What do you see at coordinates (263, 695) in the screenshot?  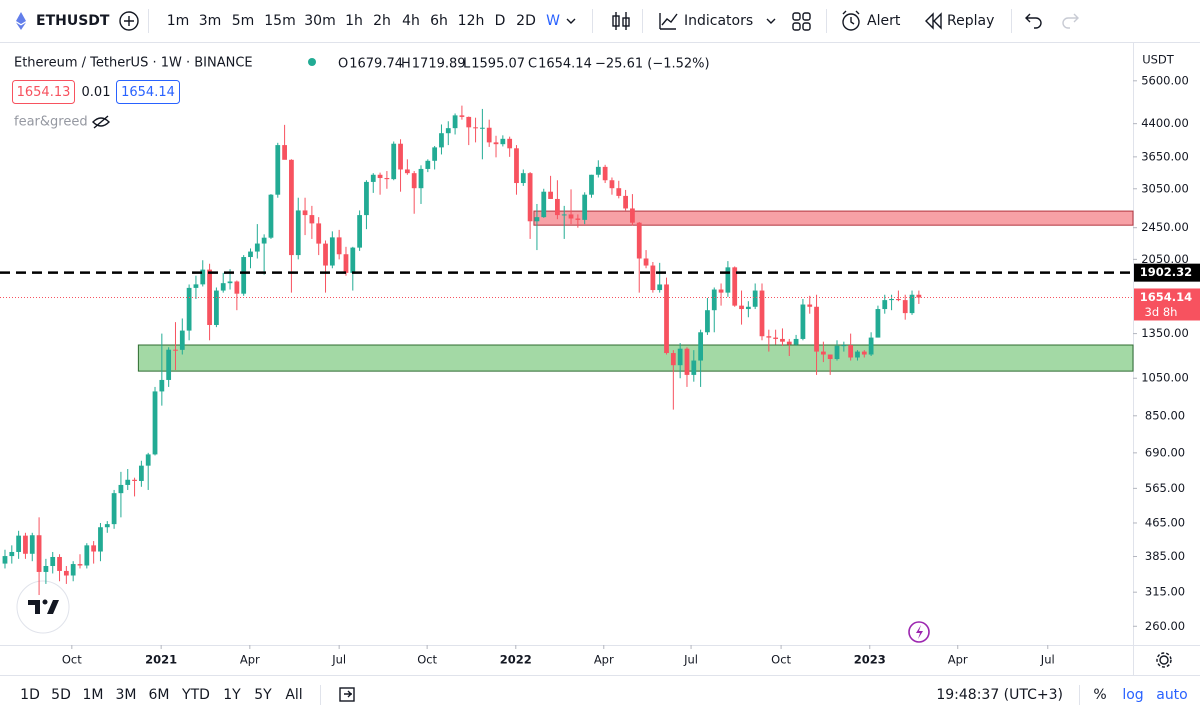 I see `range-button: 5Y` at bounding box center [263, 695].